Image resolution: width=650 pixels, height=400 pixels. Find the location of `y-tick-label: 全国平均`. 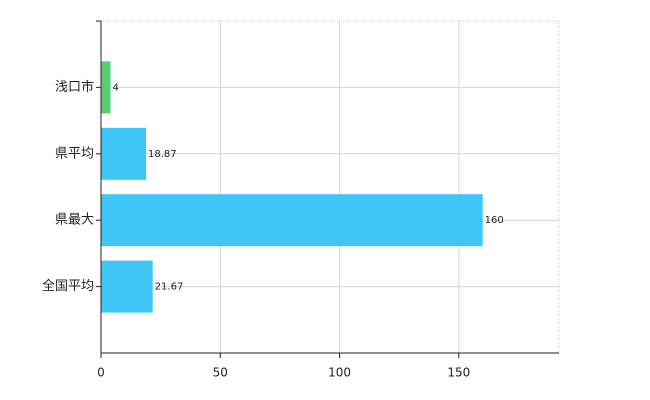

y-tick-label: 全国平均 is located at coordinates (68, 286).